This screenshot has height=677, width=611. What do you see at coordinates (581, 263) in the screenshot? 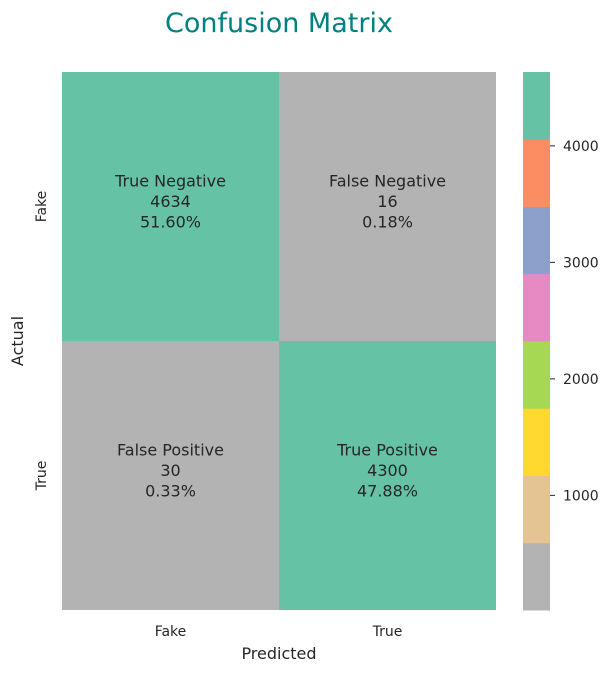
I see `colorbar-tick-label: 3000` at bounding box center [581, 263].